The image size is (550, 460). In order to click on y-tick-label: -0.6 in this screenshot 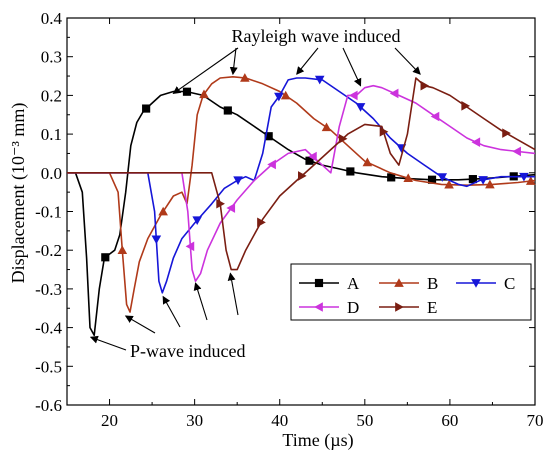, I will do `click(48, 405)`.